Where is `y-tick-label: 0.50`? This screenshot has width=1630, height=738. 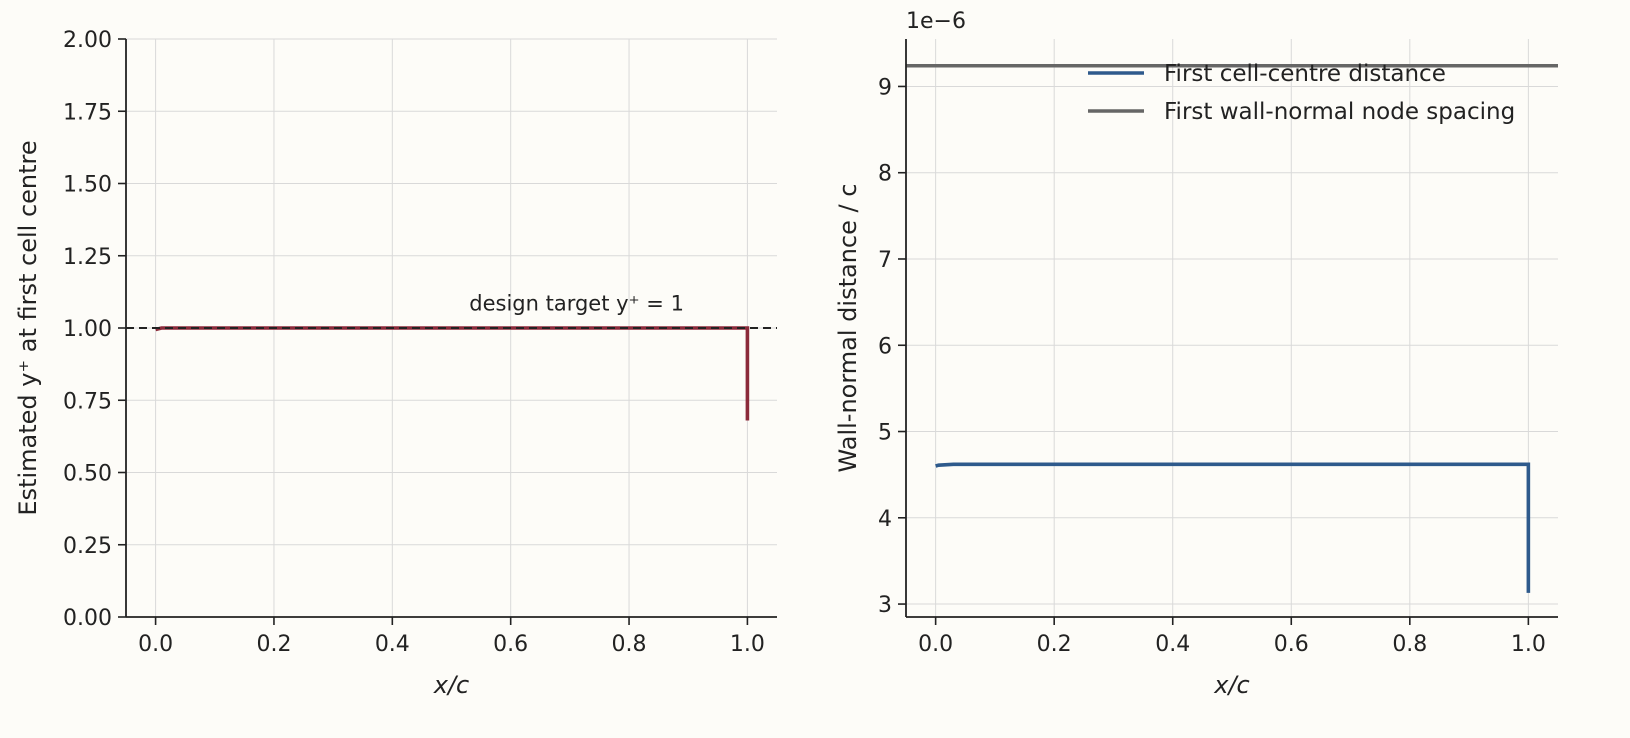
y-tick-label: 0.50 is located at coordinates (87, 474).